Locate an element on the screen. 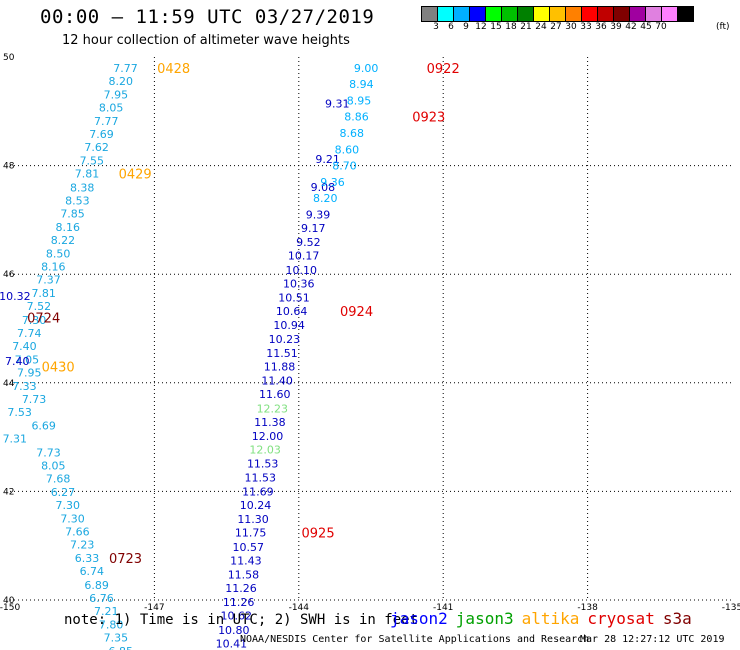  data-label-jason2: 9.39 is located at coordinates (318, 214).